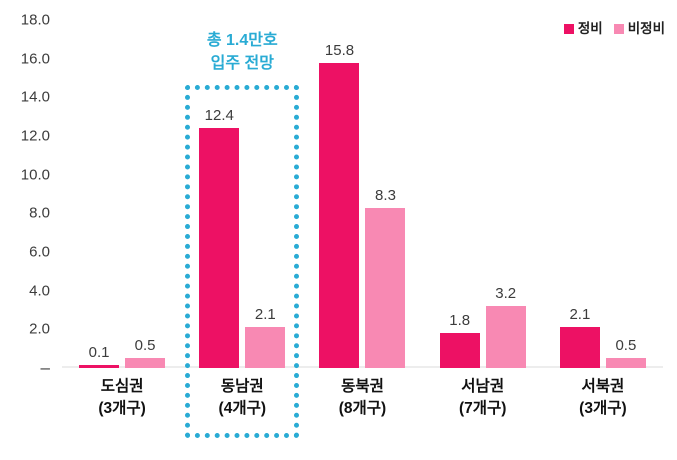 This screenshot has width=677, height=460. I want to click on y-axis-tick-label: 16.0, so click(35, 59).